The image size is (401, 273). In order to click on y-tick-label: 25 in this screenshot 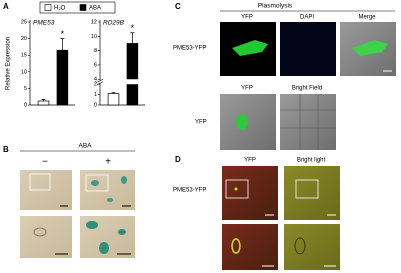, I will do `click(24, 22)`.